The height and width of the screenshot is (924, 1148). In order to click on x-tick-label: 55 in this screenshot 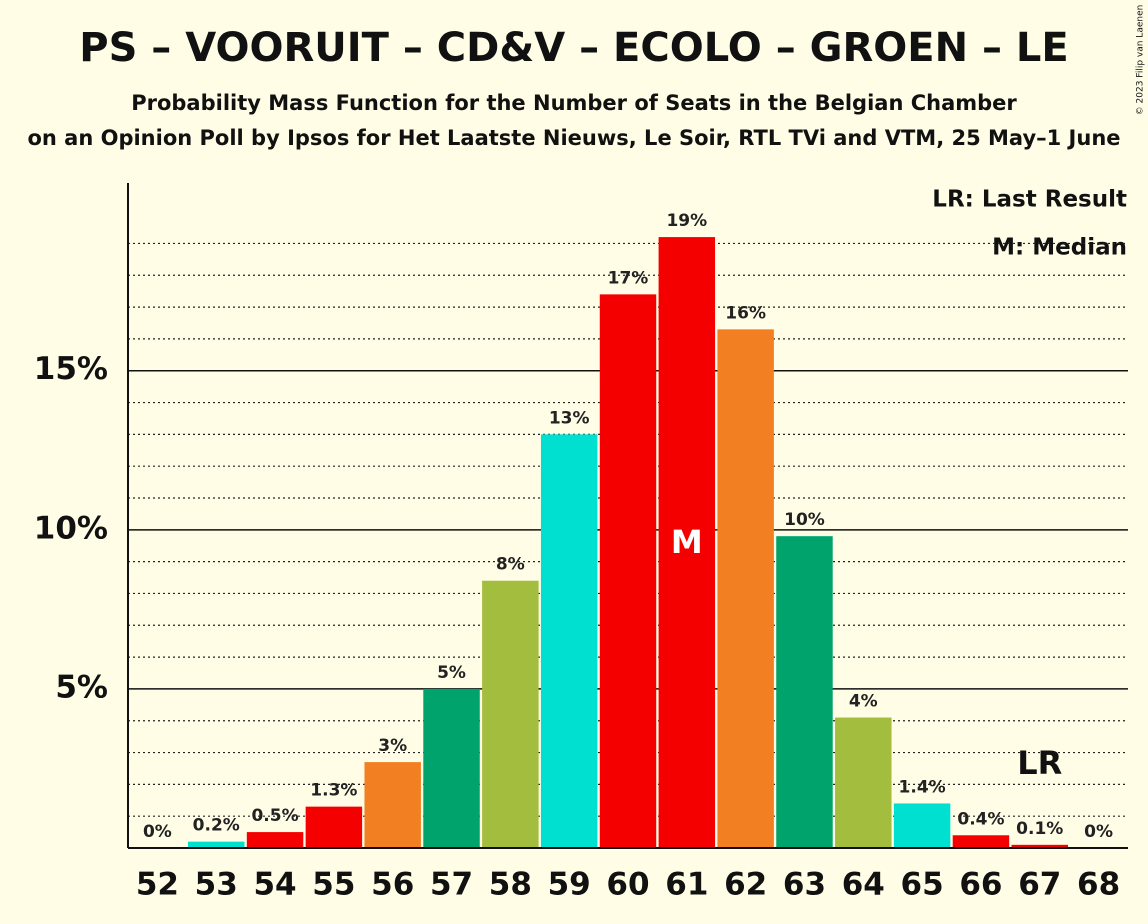, I will do `click(333, 885)`.